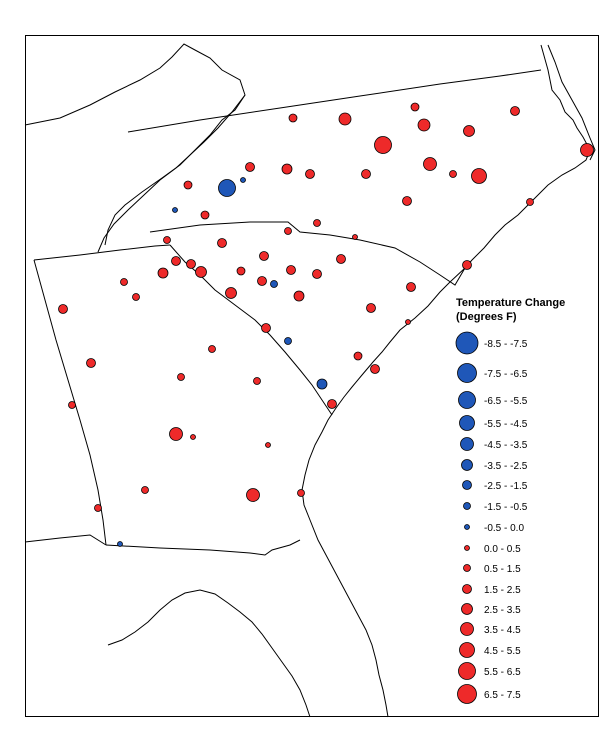 The image size is (603, 751). What do you see at coordinates (334, 101) in the screenshot?
I see `va-nc-border` at bounding box center [334, 101].